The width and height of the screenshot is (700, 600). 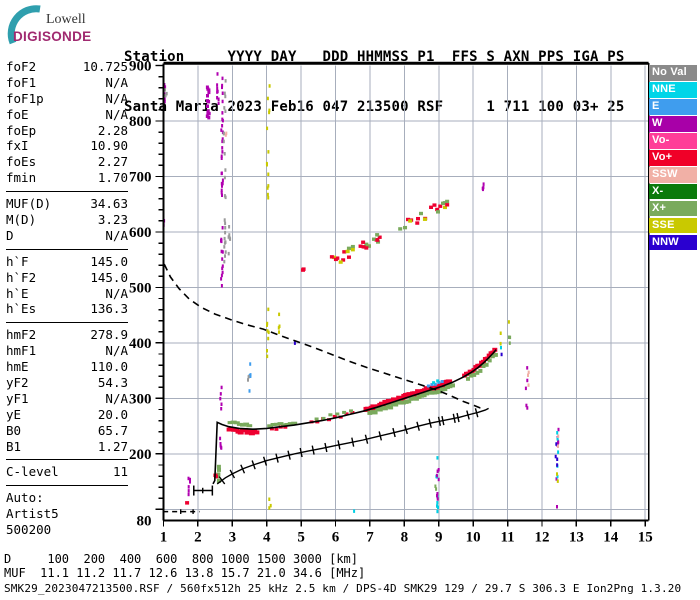 I want to click on svg-text: 3, so click(x=233, y=538).